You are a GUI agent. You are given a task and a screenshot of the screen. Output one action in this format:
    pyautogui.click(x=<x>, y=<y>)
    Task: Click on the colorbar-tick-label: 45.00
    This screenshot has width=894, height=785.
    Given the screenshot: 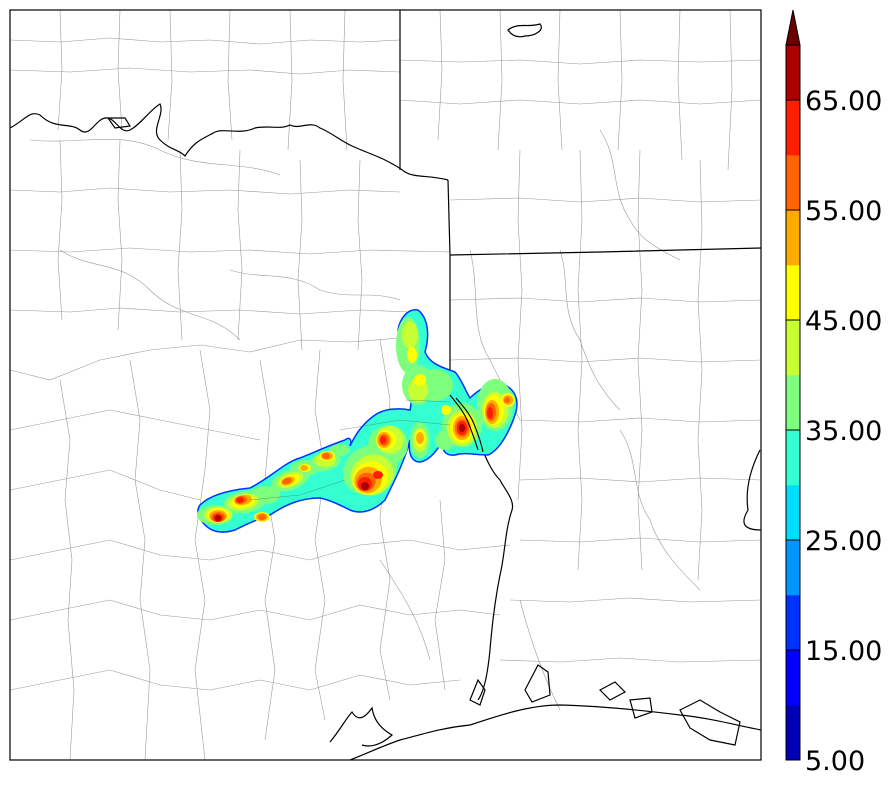 What is the action you would take?
    pyautogui.click(x=843, y=321)
    